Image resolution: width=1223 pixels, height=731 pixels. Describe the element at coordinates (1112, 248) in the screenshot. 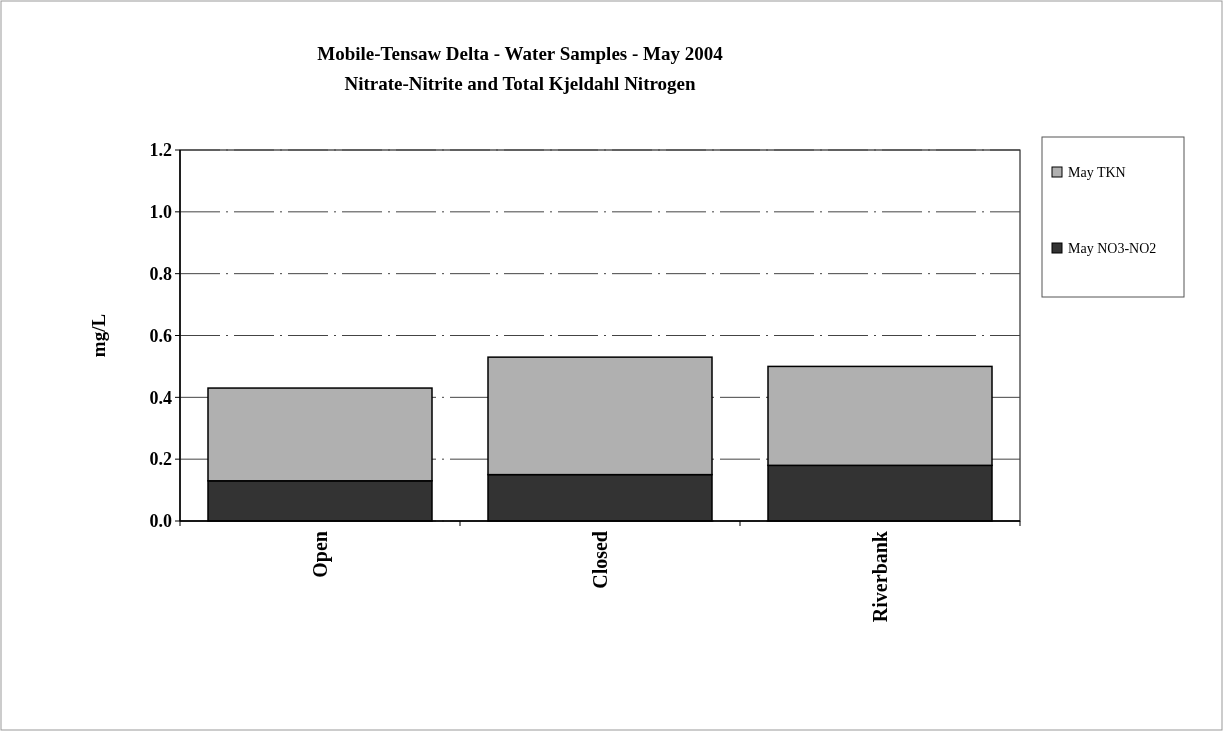

I see `legend-label: May NO3-NO2` at that location.